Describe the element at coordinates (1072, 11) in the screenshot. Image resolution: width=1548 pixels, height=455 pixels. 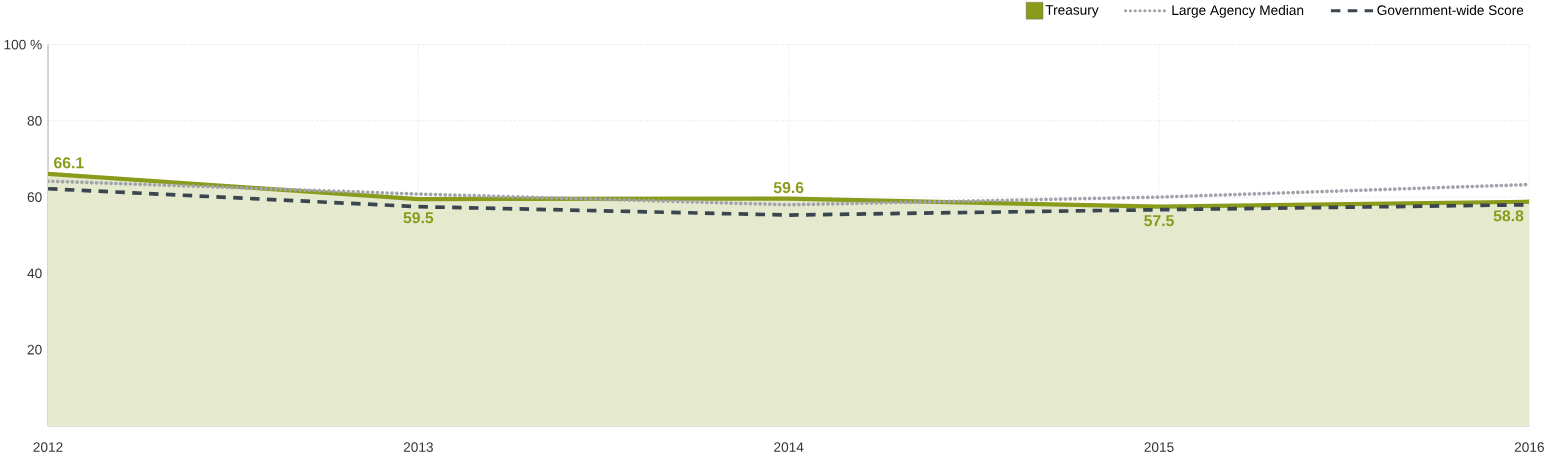
I see `legend-label: Treasury` at that location.